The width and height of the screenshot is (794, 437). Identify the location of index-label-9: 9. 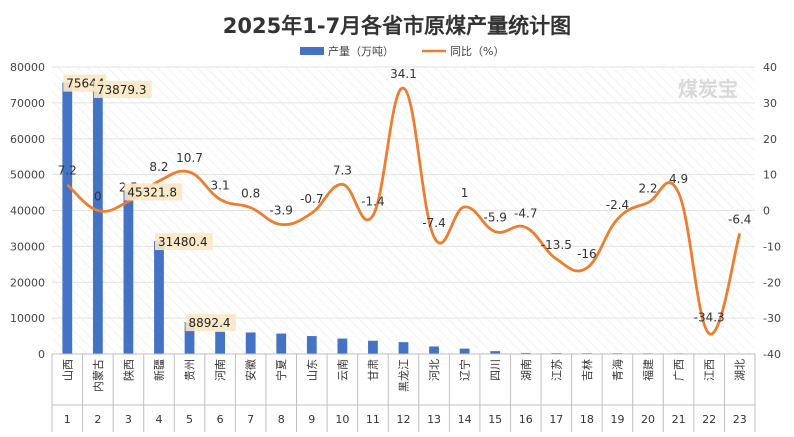
(311, 419).